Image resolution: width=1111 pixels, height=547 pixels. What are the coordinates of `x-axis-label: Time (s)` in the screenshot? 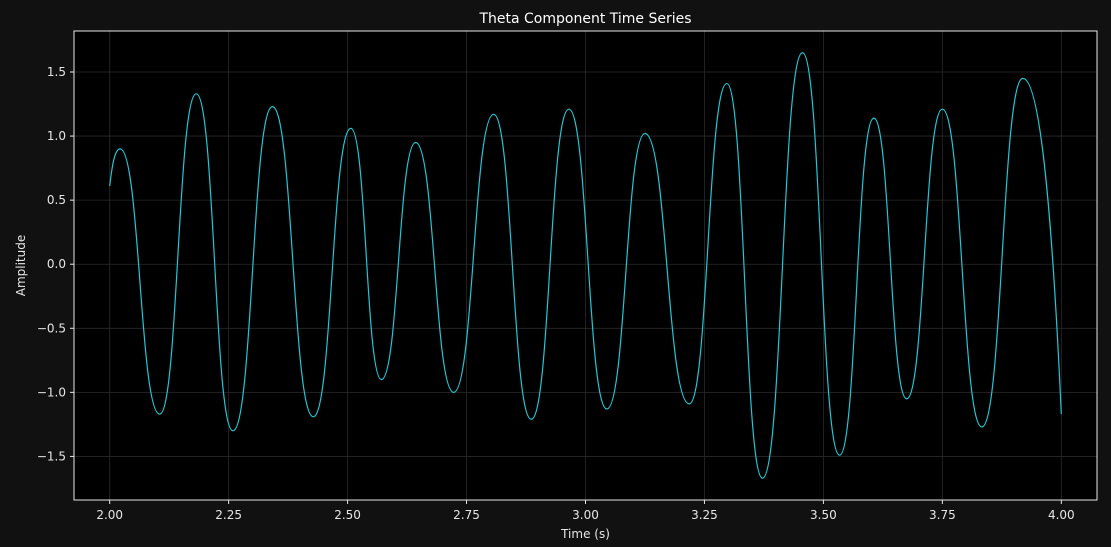 It's located at (585, 534).